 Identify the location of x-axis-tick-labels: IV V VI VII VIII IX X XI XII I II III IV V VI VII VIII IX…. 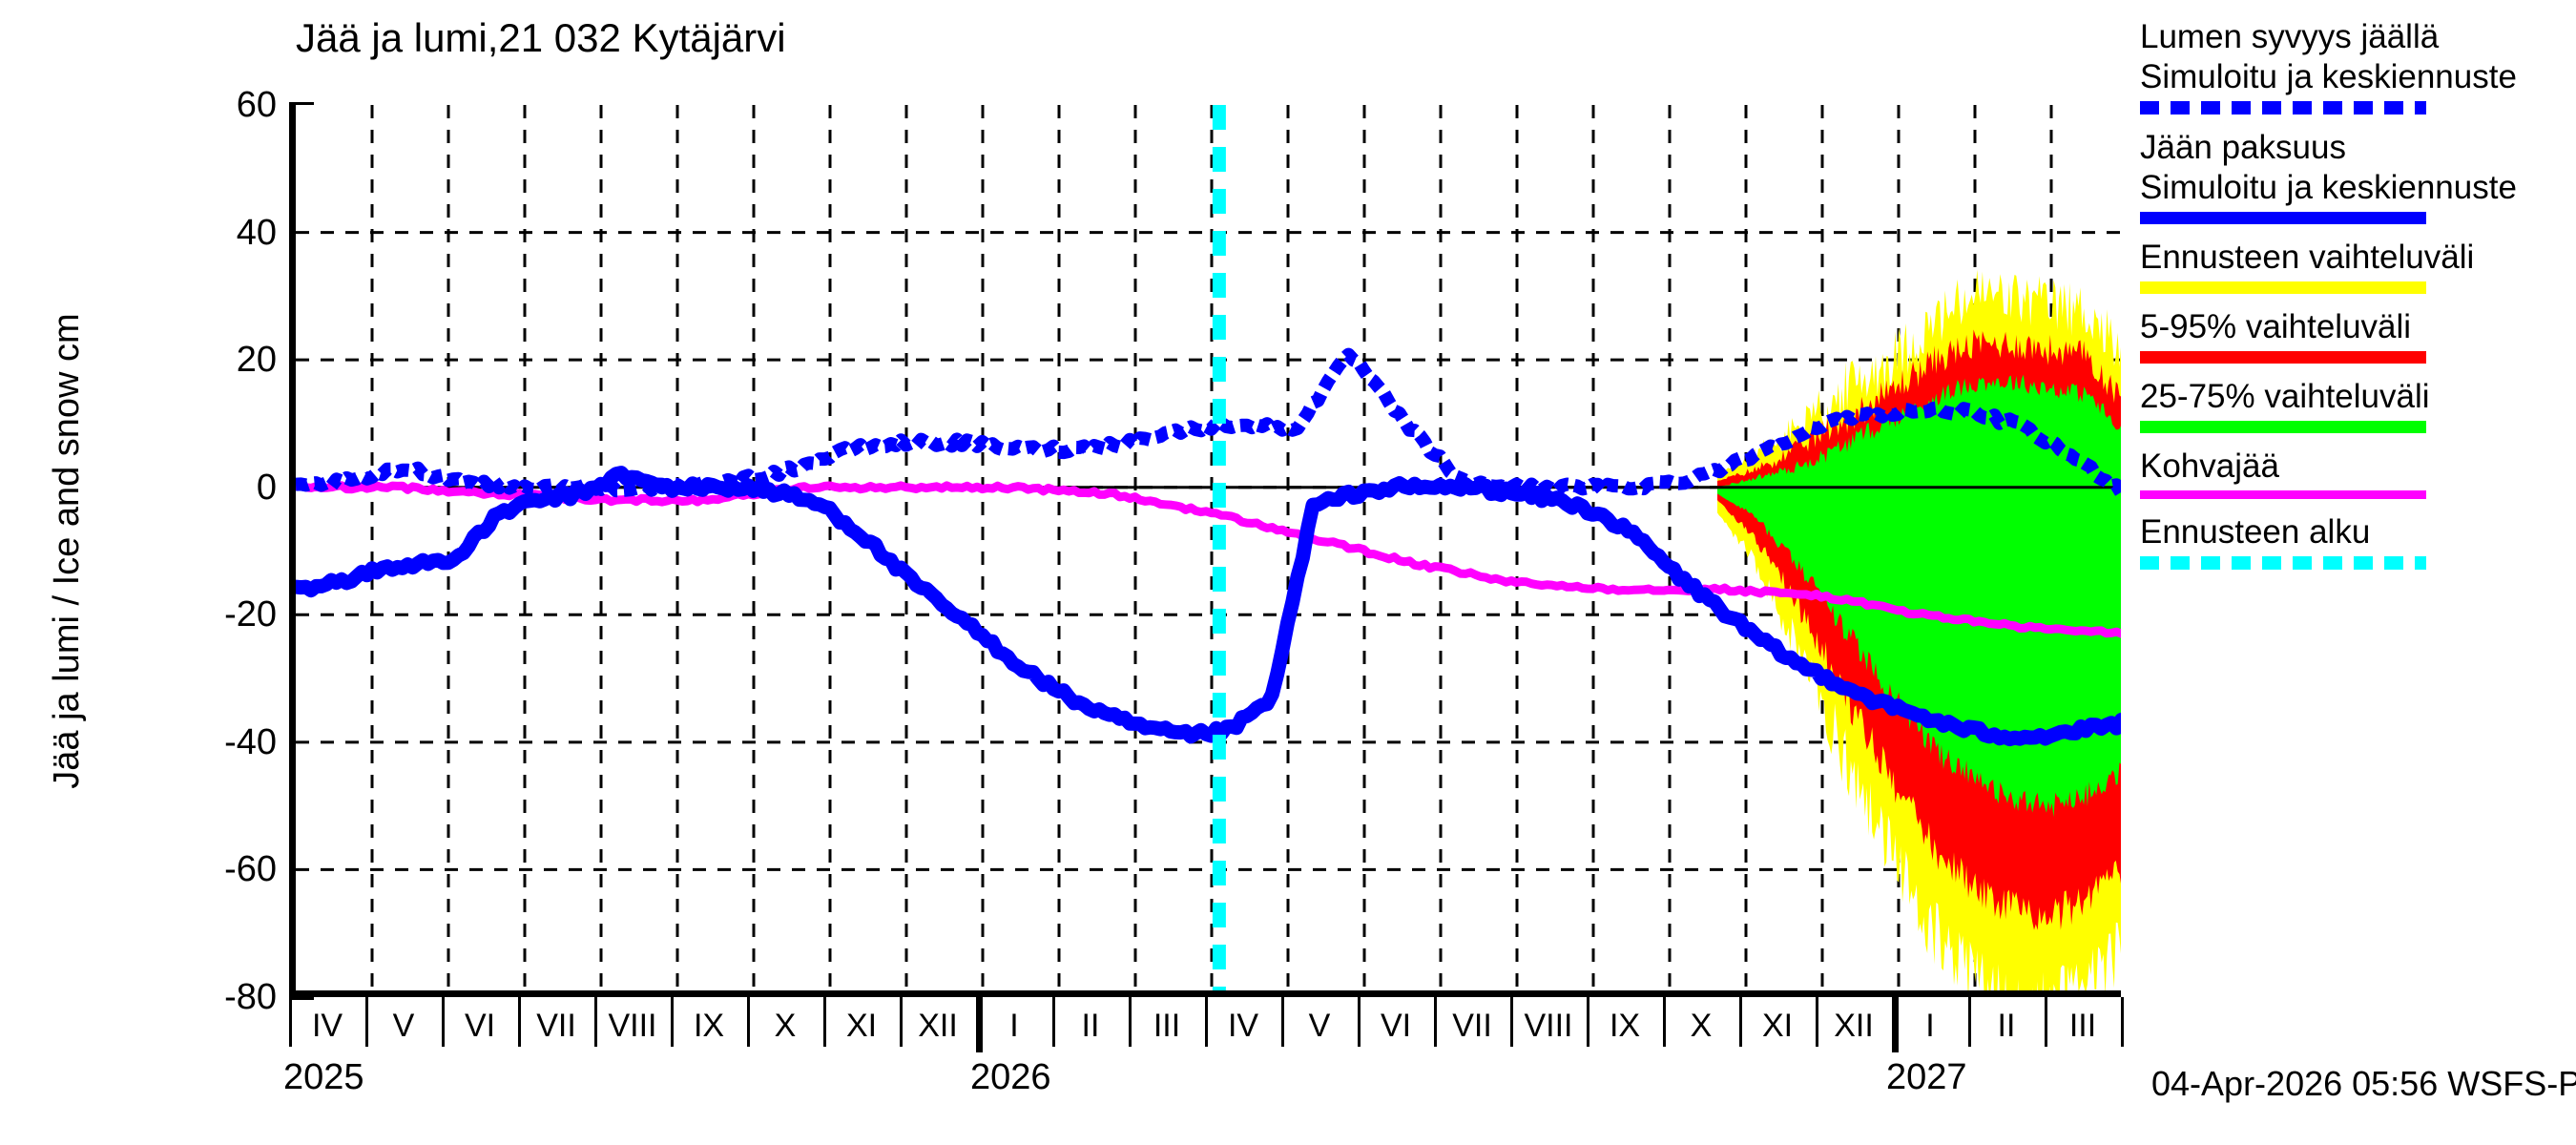
(1206, 1025).